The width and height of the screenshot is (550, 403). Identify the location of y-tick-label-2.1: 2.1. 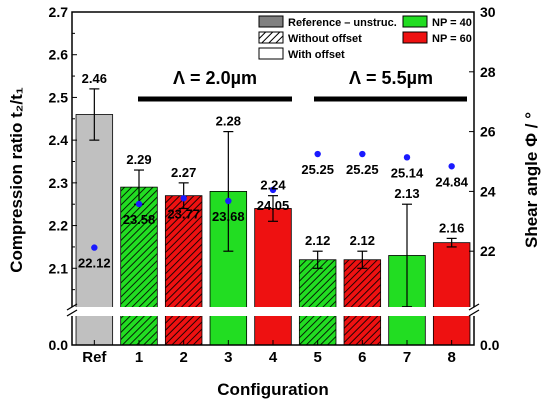
(59, 268).